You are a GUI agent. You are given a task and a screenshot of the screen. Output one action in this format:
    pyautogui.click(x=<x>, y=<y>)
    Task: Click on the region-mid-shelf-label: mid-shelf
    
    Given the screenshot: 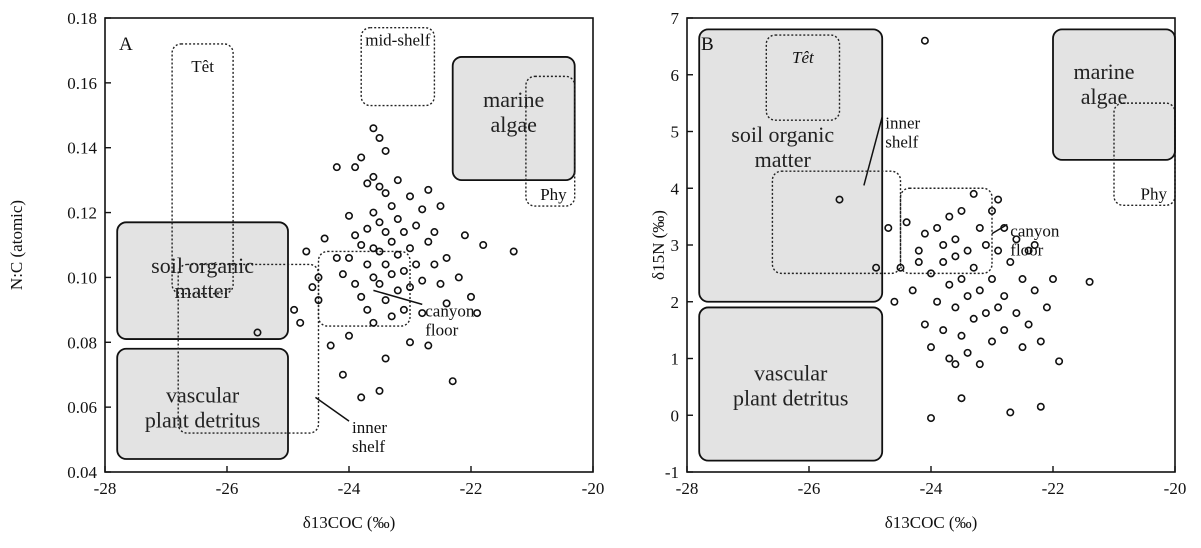 What is the action you would take?
    pyautogui.click(x=397, y=40)
    